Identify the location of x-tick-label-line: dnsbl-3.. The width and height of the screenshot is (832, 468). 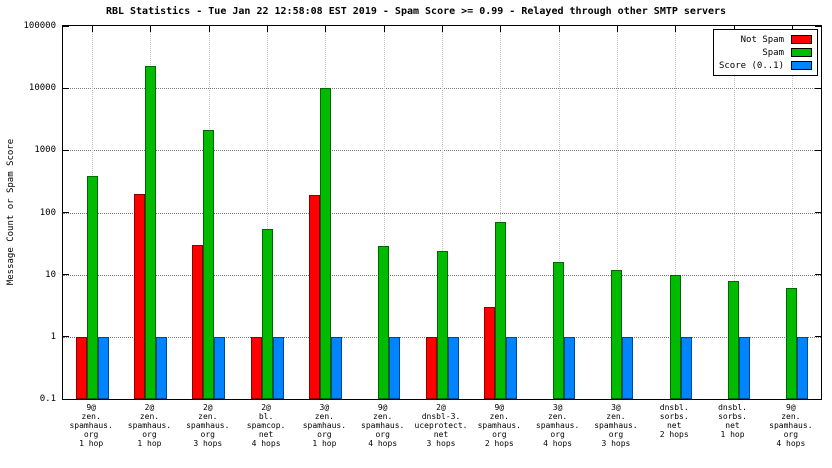
(441, 416).